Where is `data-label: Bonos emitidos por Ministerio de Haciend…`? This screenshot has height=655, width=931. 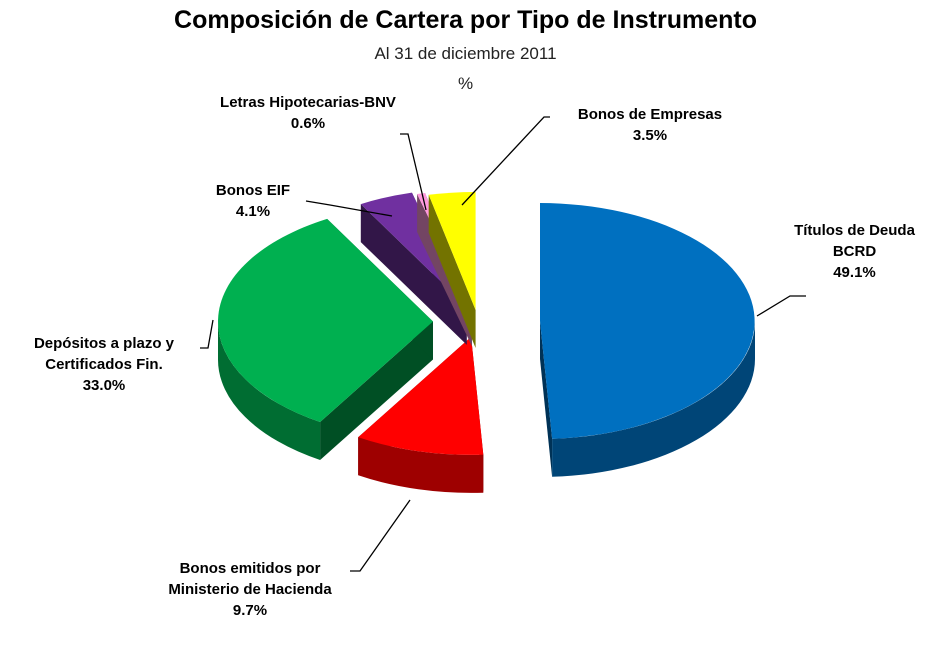
data-label: Bonos emitidos por Ministerio de Haciend… is located at coordinates (250, 589).